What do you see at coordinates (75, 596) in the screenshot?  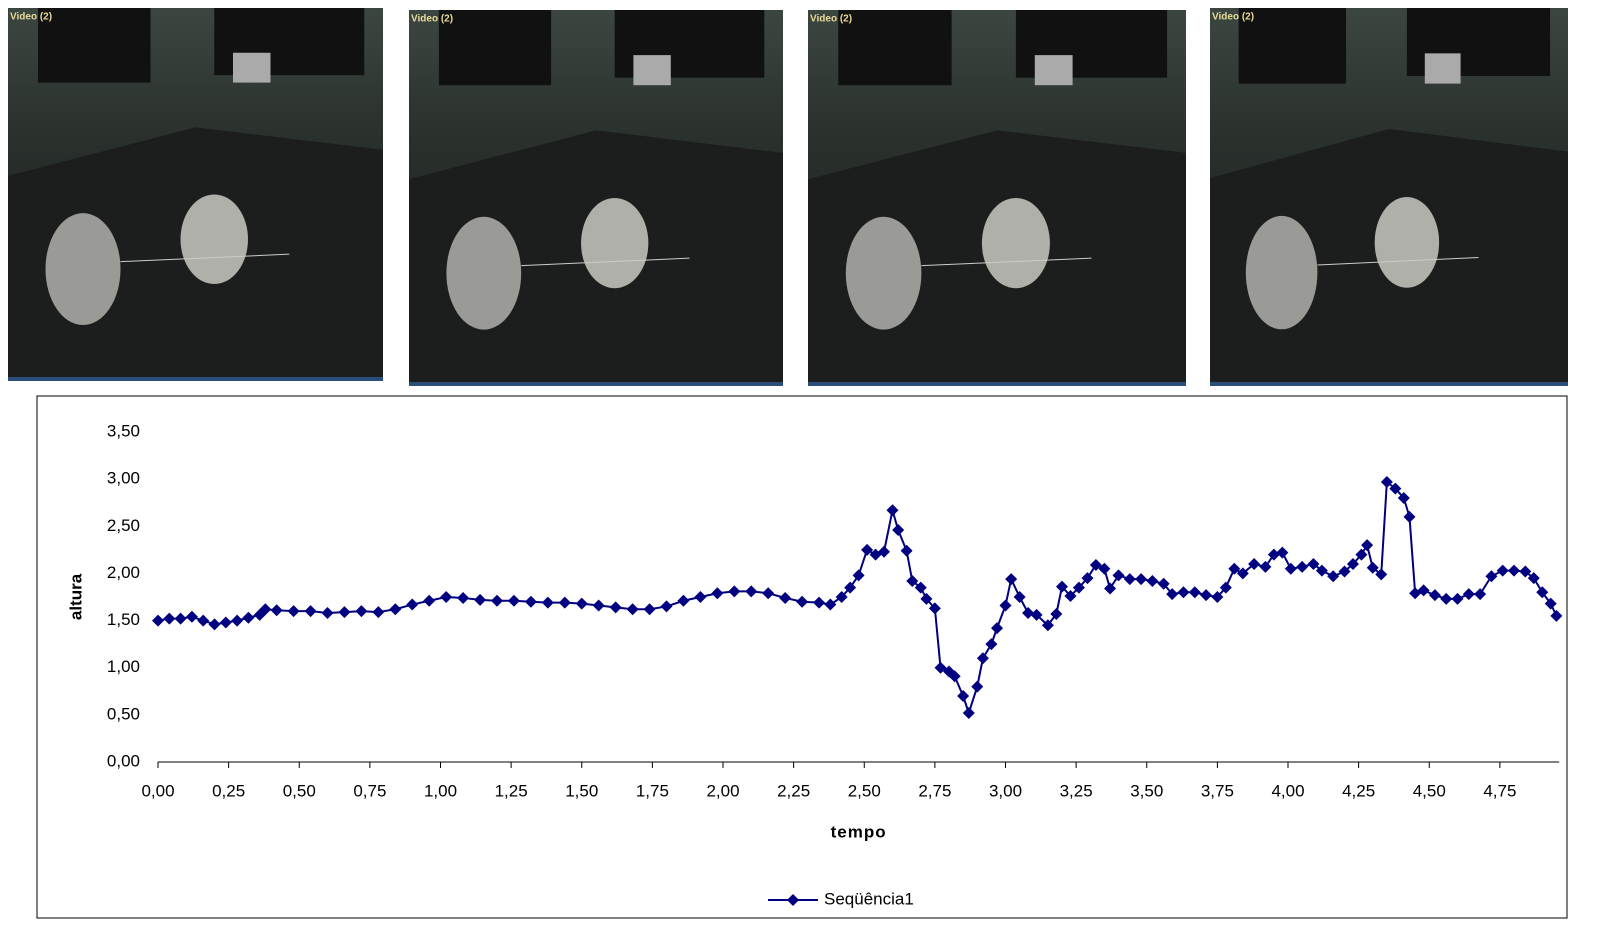 I see `y-axis-title: altura` at bounding box center [75, 596].